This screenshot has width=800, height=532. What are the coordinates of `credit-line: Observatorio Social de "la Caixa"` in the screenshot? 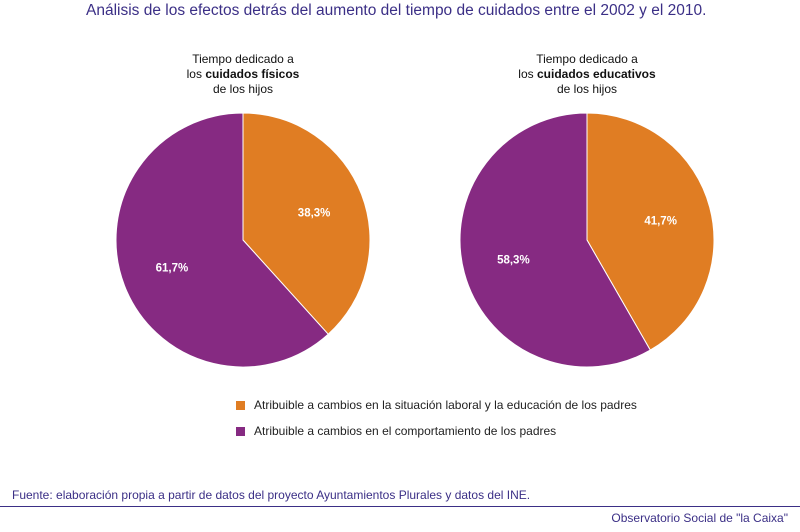 It's located at (699, 518).